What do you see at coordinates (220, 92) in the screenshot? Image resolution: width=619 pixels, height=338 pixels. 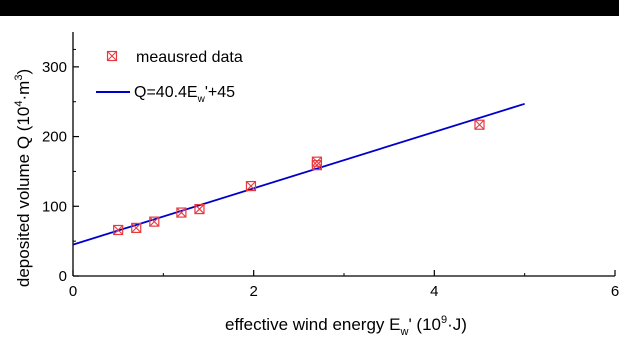 I see `legend-fit-end: '+45` at bounding box center [220, 92].